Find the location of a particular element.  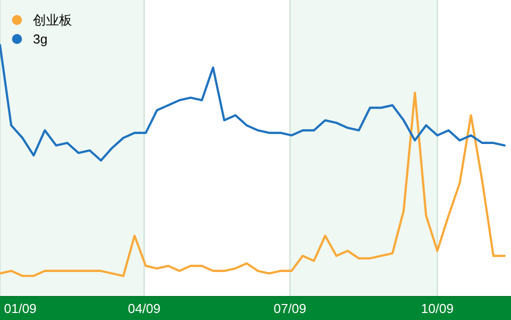

legend-label: 3g is located at coordinates (40, 39).